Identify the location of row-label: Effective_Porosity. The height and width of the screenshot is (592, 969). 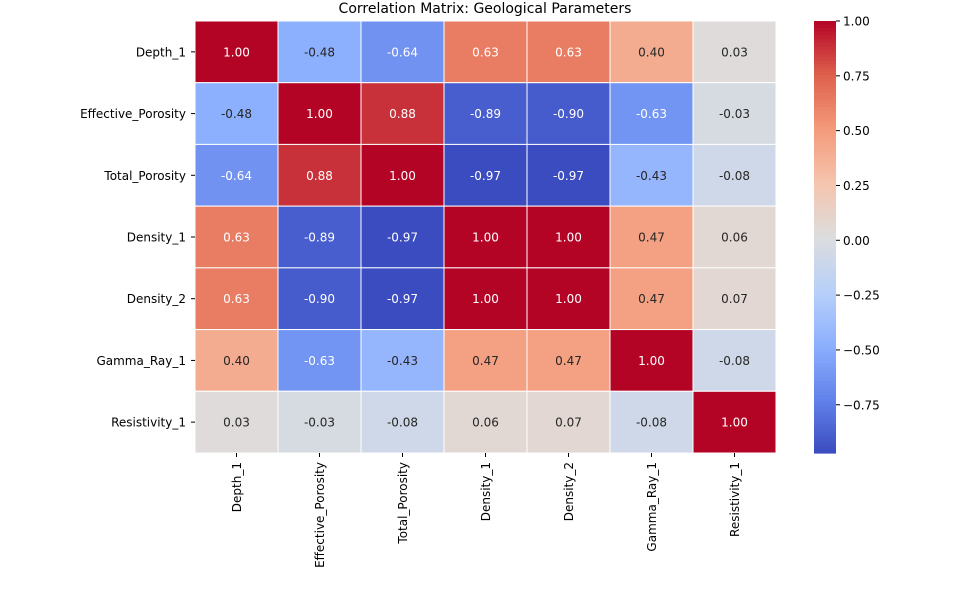
(133, 114).